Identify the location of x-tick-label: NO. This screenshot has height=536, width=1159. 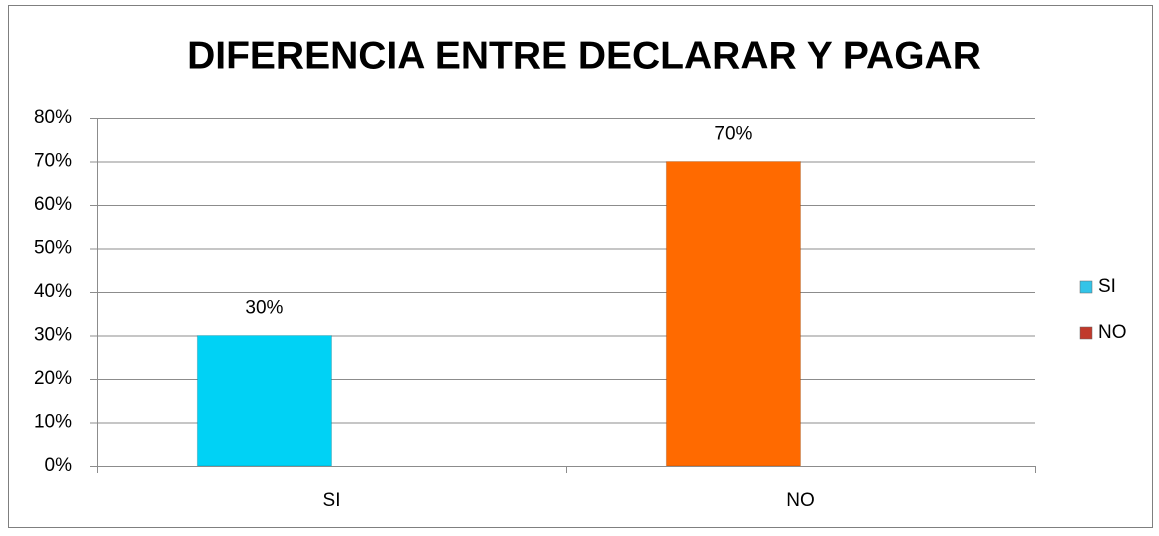
(800, 500).